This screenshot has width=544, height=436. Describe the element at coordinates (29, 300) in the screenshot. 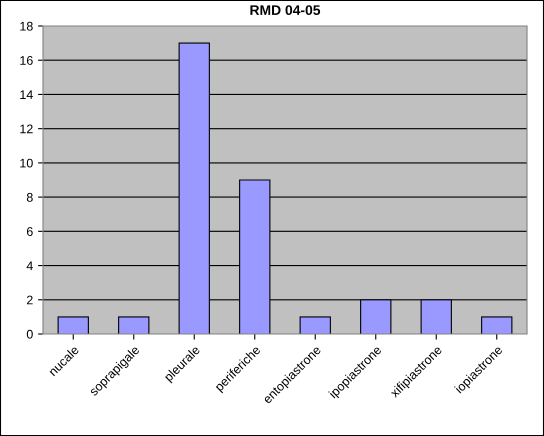

I see `y-tick-label: 2` at that location.